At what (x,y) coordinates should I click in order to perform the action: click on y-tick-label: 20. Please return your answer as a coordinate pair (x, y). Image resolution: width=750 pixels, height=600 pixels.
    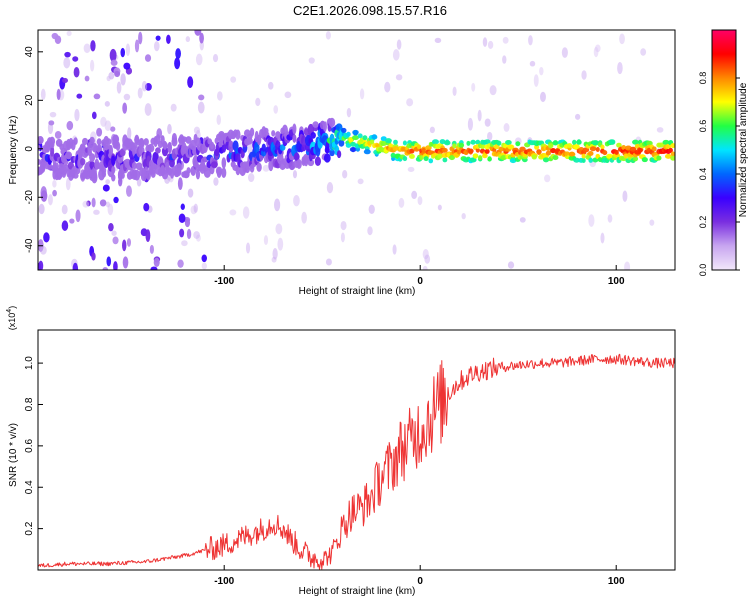
    Looking at the image, I should click on (29, 100).